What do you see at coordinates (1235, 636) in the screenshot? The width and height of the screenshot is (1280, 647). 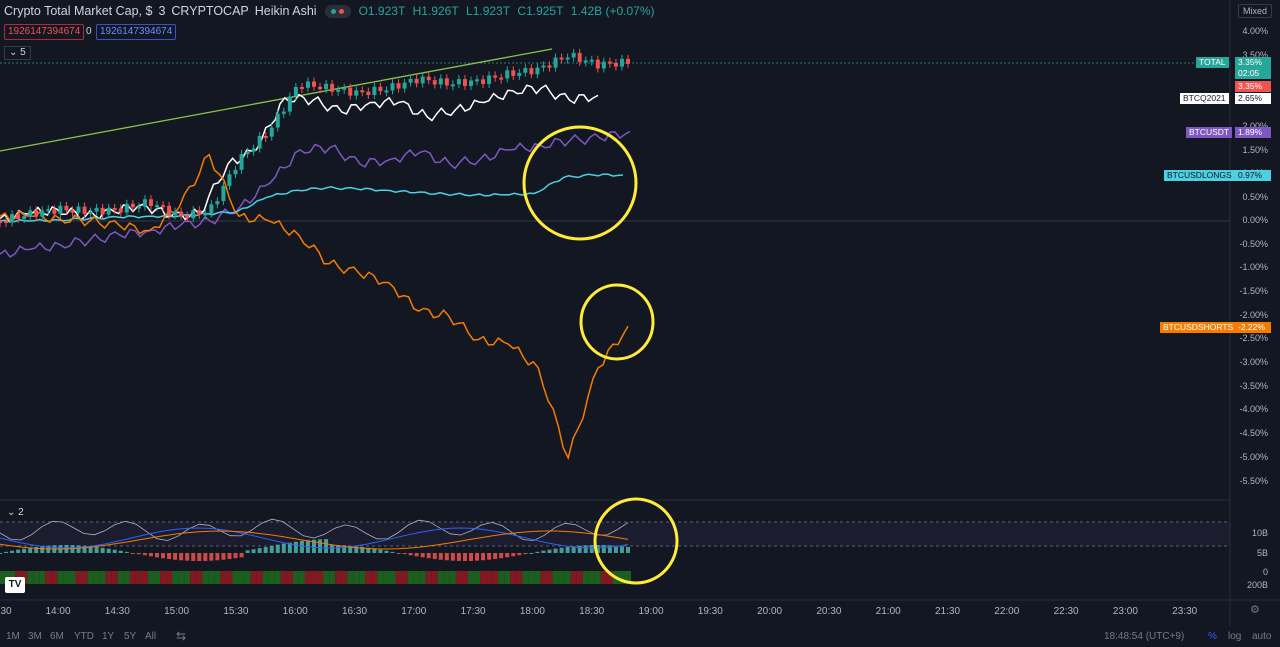 I see `log-scale-toggle: log` at bounding box center [1235, 636].